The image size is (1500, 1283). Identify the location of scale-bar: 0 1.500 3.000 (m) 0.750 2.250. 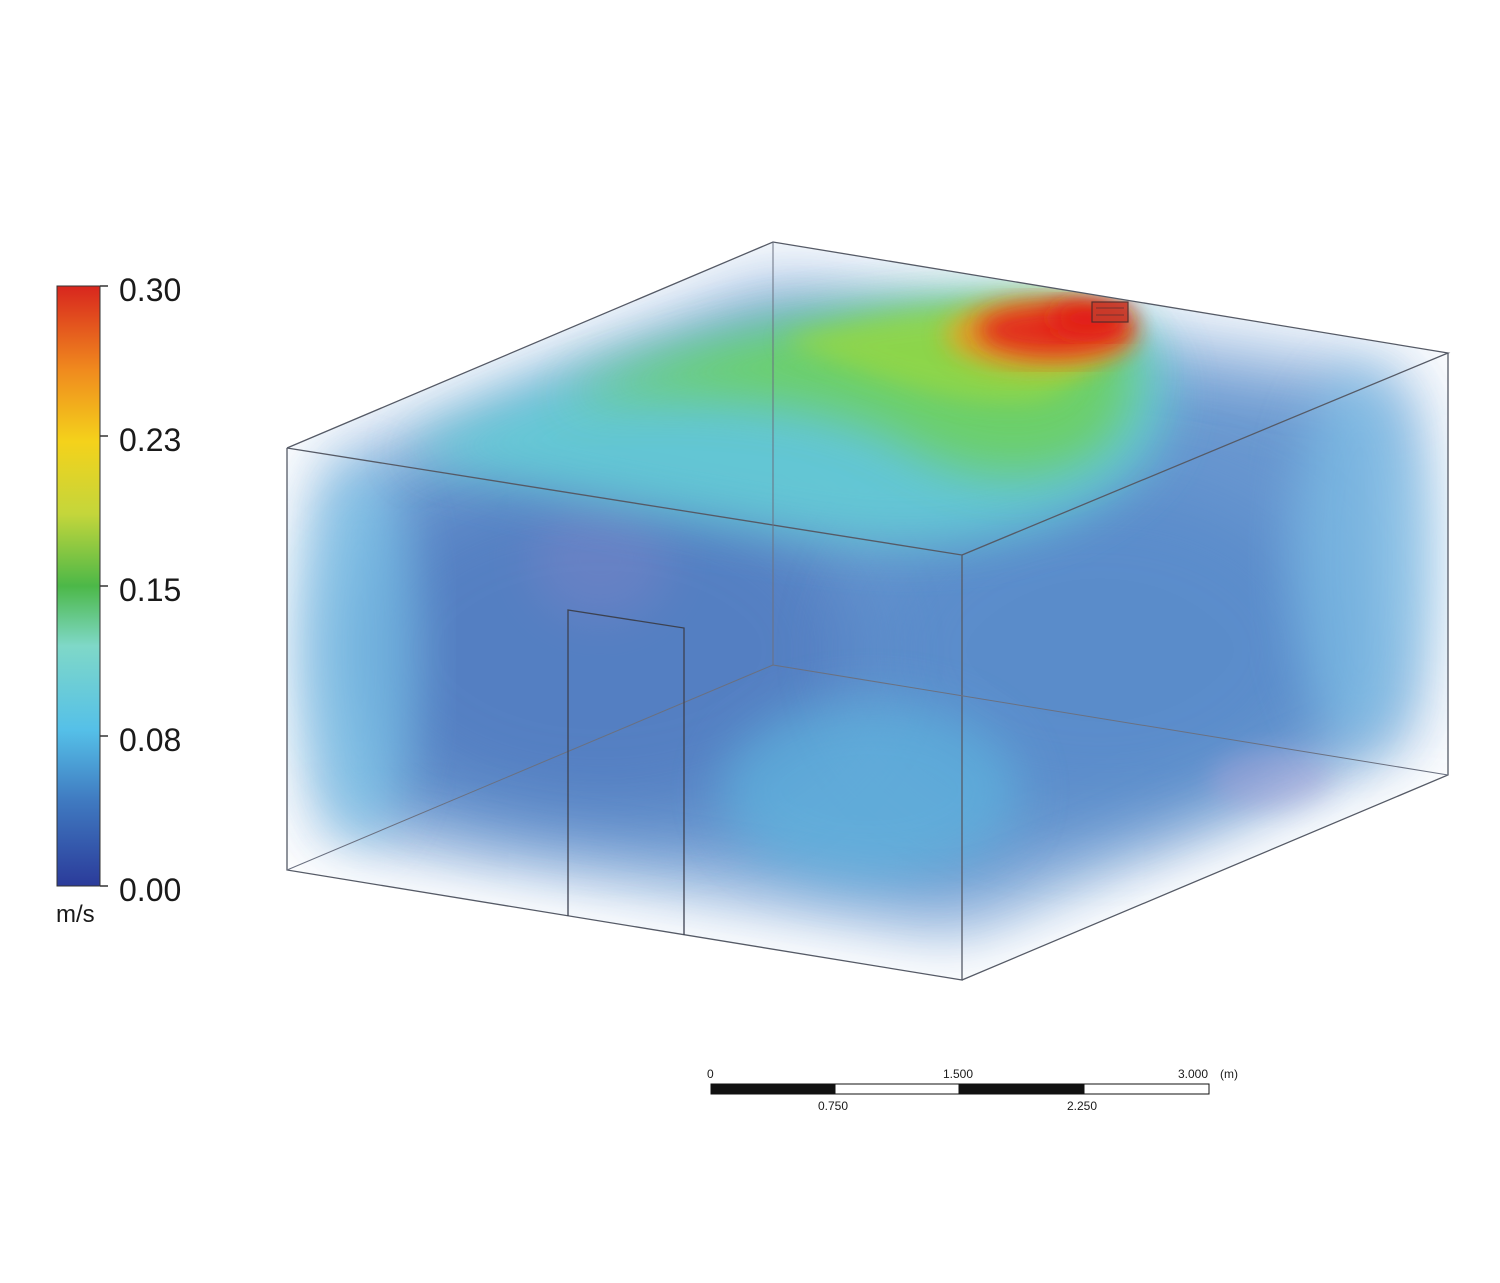
(972, 1090).